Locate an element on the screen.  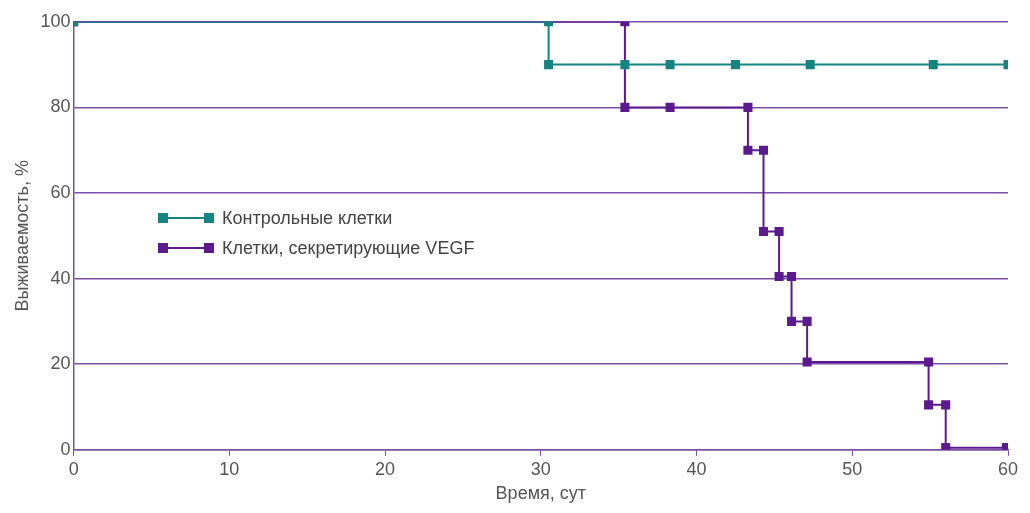
legend-label: Контрольные клетки is located at coordinates (307, 218).